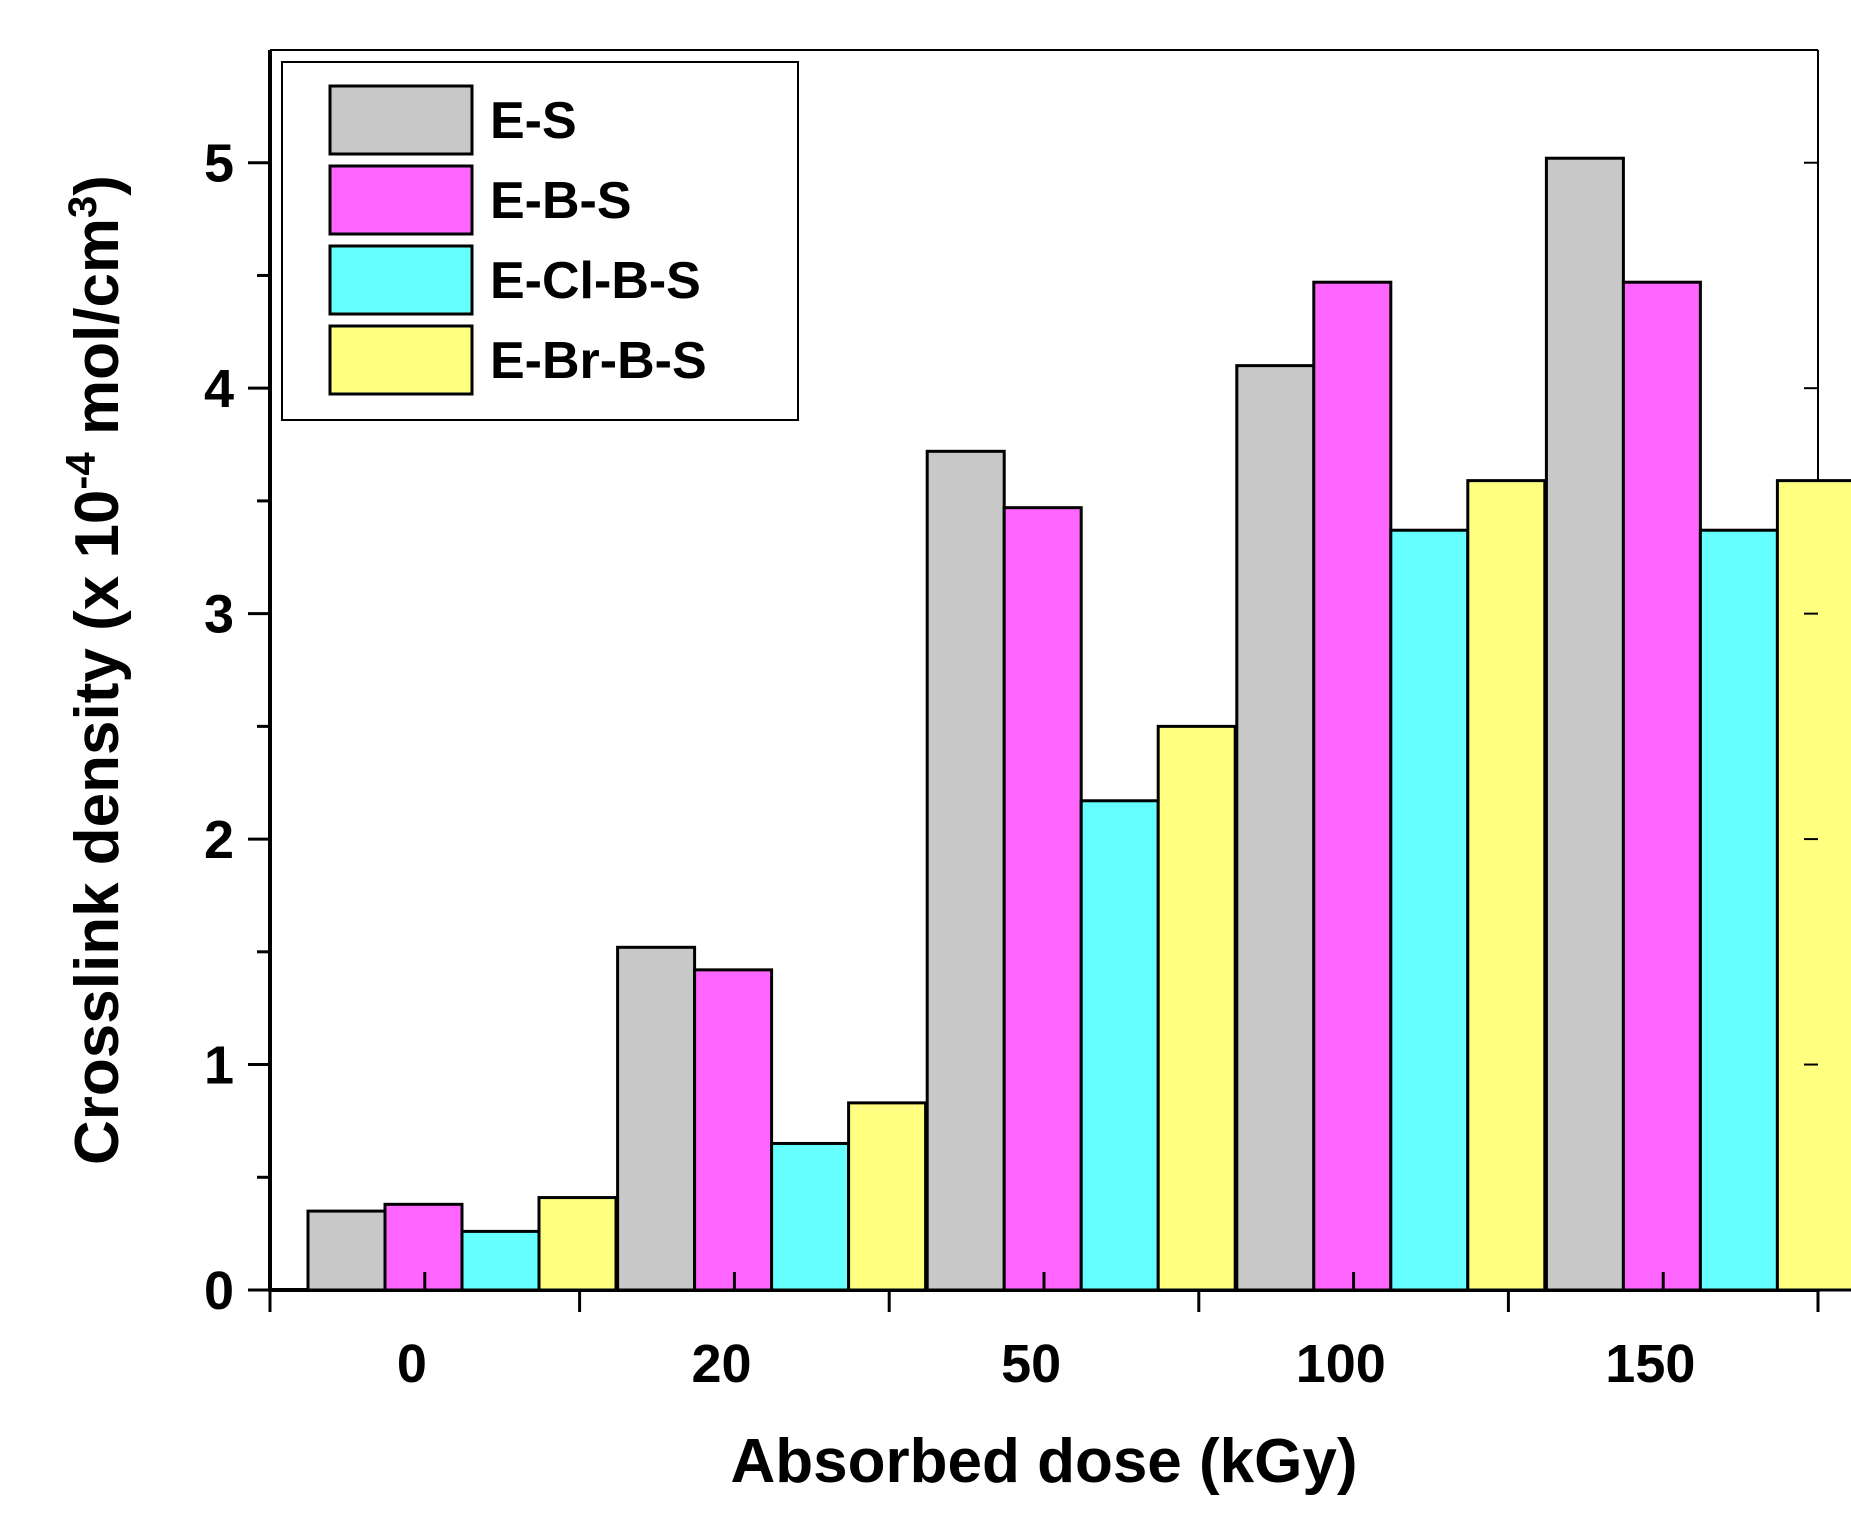 The image size is (1851, 1528). What do you see at coordinates (540, 241) in the screenshot?
I see `legend: E-S E-B-S E-Cl-B-S E-Br-B-S` at bounding box center [540, 241].